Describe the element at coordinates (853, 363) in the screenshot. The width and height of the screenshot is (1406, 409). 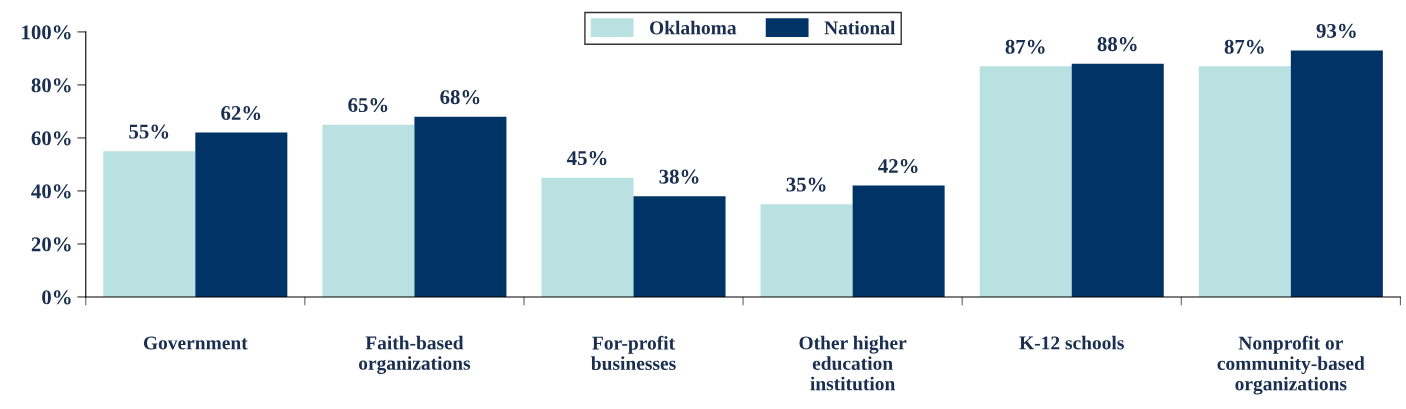
I see `x-tick-label: Other higher education institution` at that location.